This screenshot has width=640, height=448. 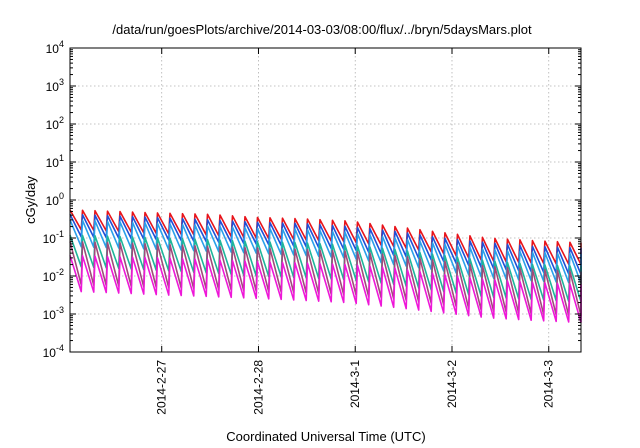 What do you see at coordinates (53, 351) in the screenshot?
I see `y-tick-label: 10⁻⁴` at bounding box center [53, 351].